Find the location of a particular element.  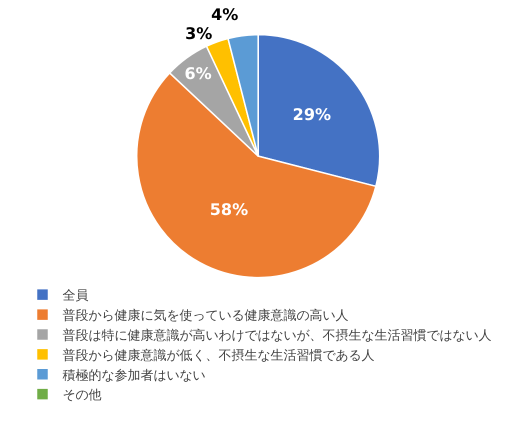

legend-label: 普段から健康に気を使っている健康意識の高い人 is located at coordinates (205, 316).